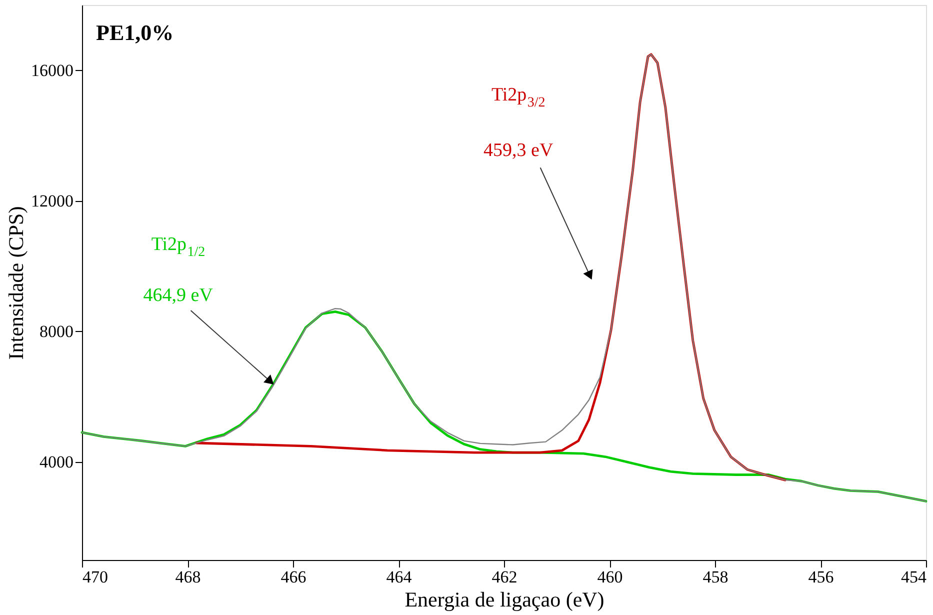 The height and width of the screenshot is (615, 933). I want to click on y-tick-label: 12000, so click(52, 200).